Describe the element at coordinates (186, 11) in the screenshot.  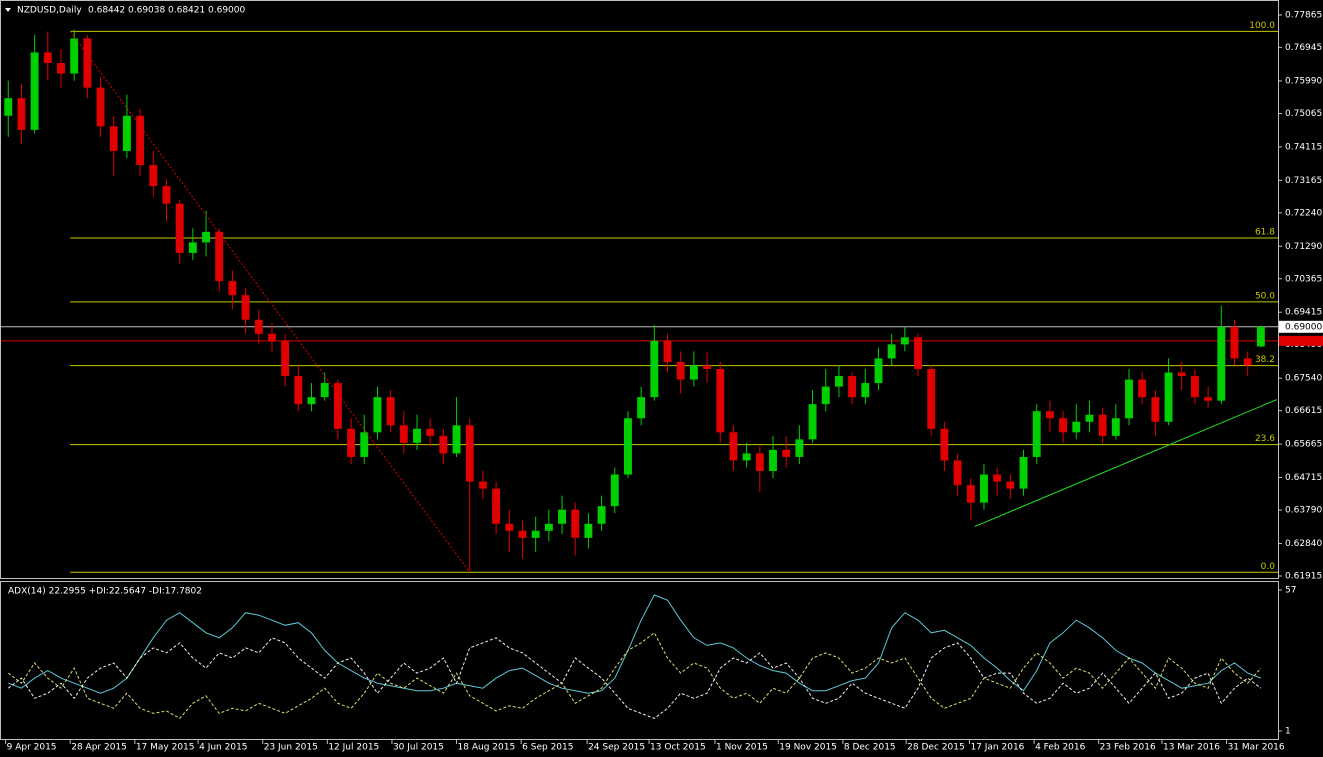
I see `header-value: 0.68421` at that location.